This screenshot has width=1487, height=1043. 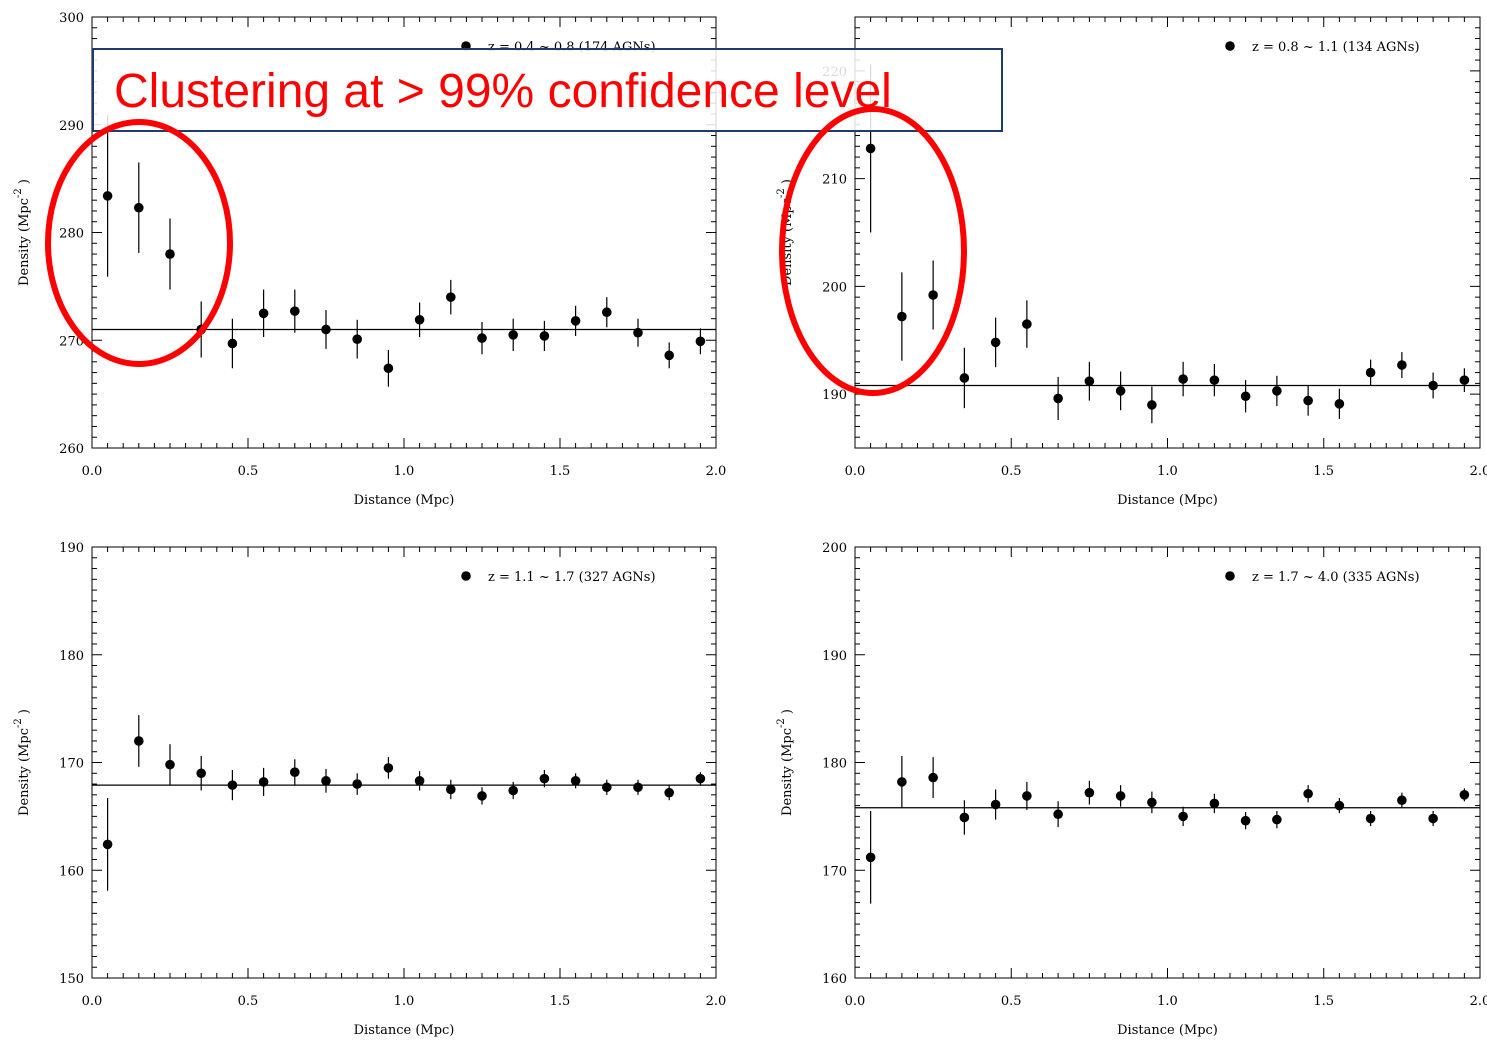 I want to click on y-tick-label: 180, so click(x=834, y=764).